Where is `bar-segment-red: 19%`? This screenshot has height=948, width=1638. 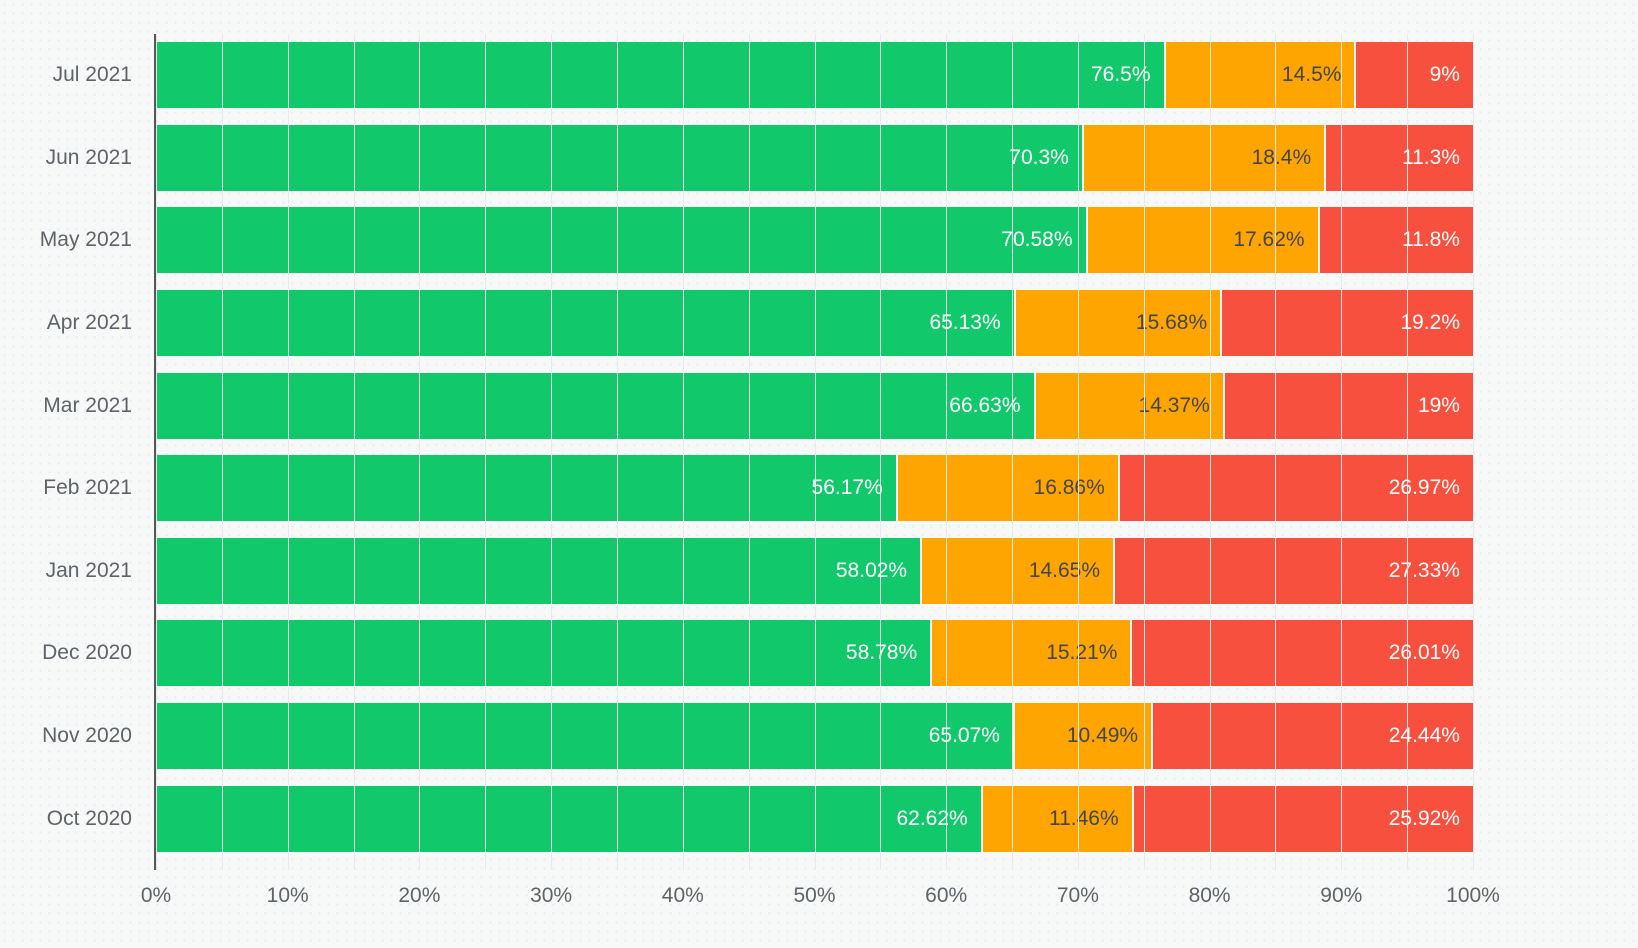
bar-segment-red: 19% is located at coordinates (1347, 405).